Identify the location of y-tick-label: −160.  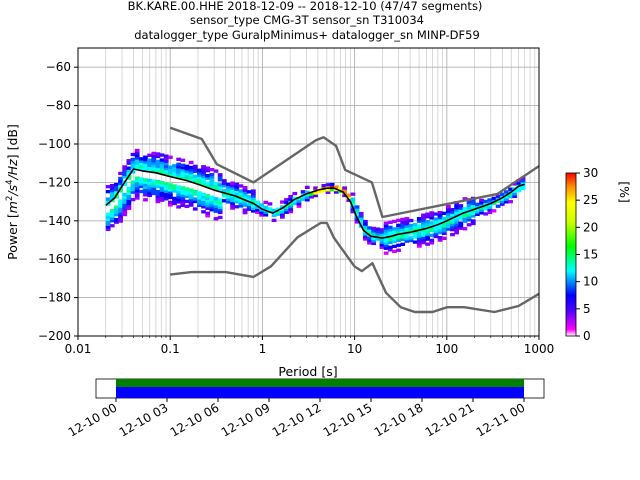
(54, 259).